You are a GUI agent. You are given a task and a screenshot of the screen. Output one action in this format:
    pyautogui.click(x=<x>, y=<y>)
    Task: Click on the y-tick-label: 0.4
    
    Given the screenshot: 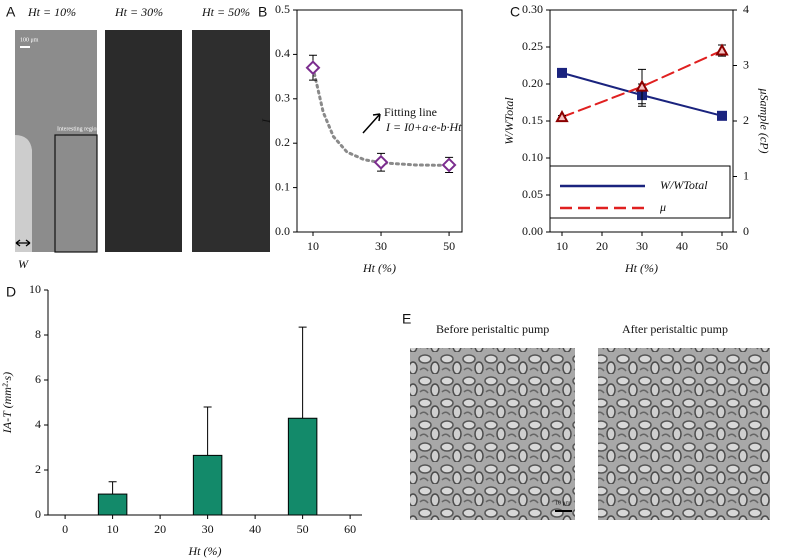 What is the action you would take?
    pyautogui.click(x=282, y=53)
    